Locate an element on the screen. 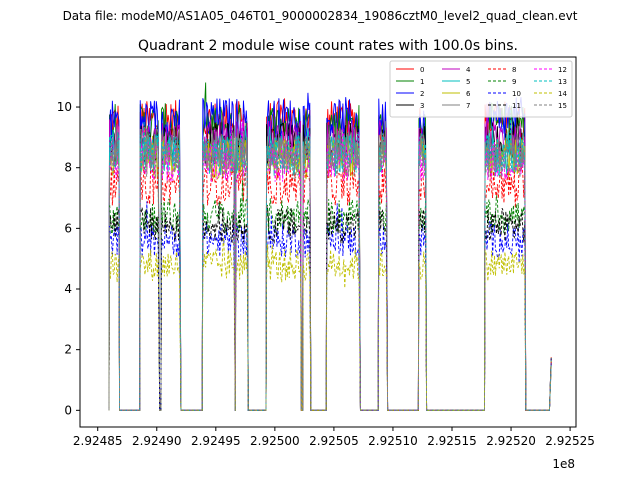 The height and width of the screenshot is (484, 640). legend-label-13: 13 is located at coordinates (562, 82).